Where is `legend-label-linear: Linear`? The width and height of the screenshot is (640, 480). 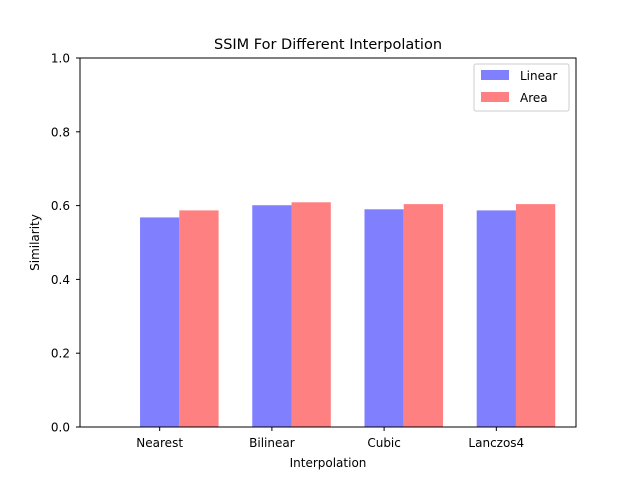
legend-label-linear: Linear is located at coordinates (538, 76).